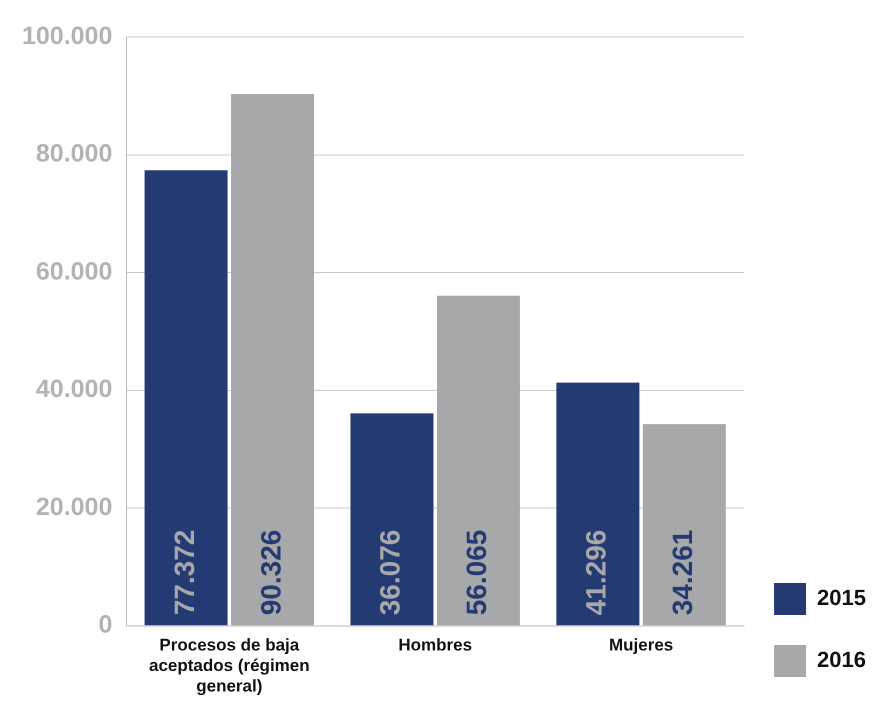 The height and width of the screenshot is (715, 888). What do you see at coordinates (105, 624) in the screenshot?
I see `y-tick-label: 0` at bounding box center [105, 624].